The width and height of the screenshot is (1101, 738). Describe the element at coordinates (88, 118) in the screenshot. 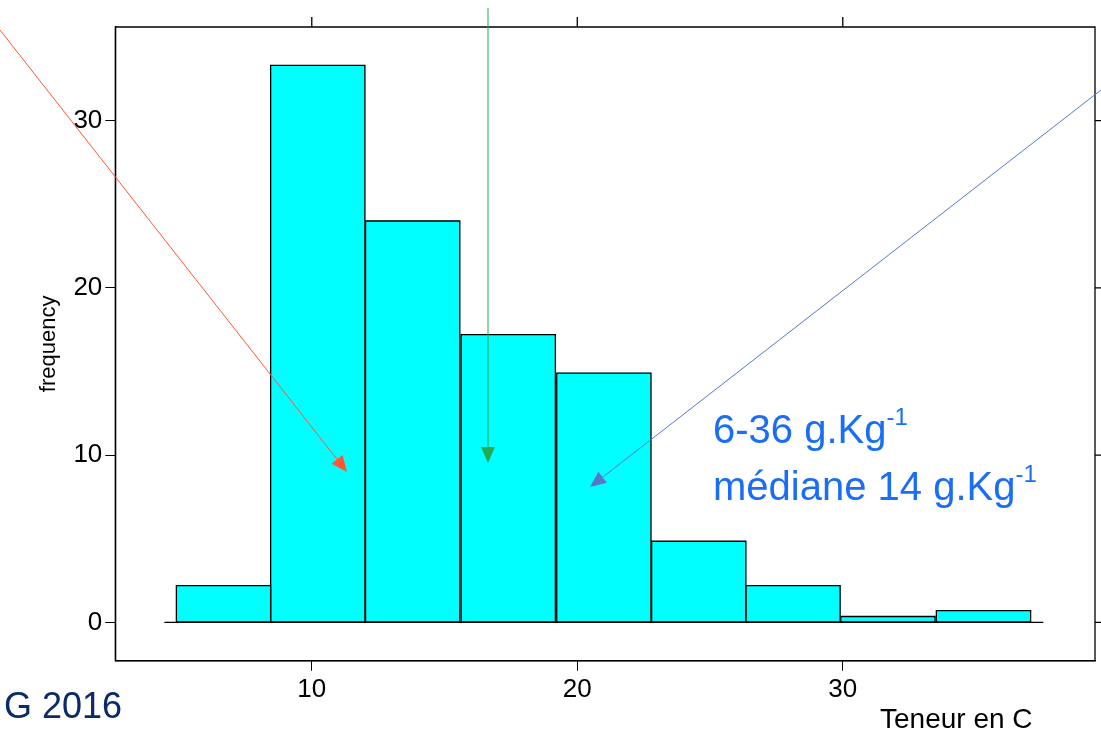

I see `y-tick-label: 30` at that location.